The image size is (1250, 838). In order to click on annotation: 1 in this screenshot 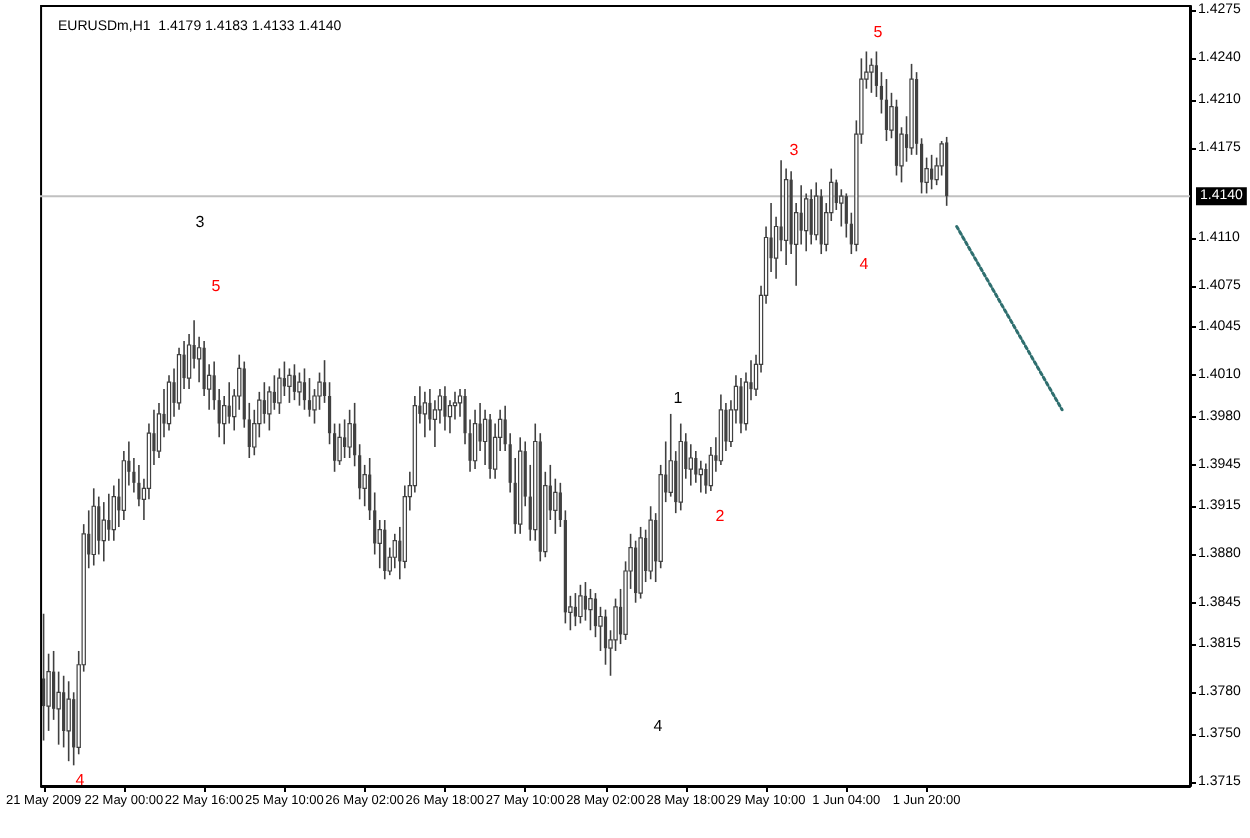, I will do `click(678, 398)`.